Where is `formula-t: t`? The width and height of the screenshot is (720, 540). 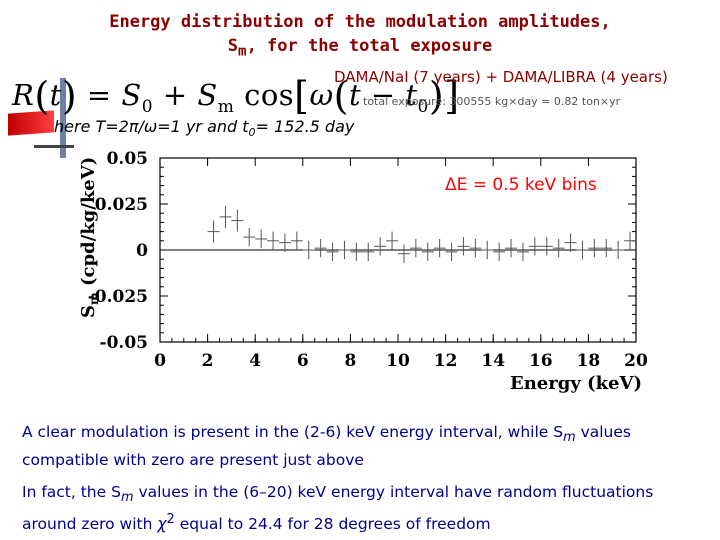 formula-t: t is located at coordinates (55, 95).